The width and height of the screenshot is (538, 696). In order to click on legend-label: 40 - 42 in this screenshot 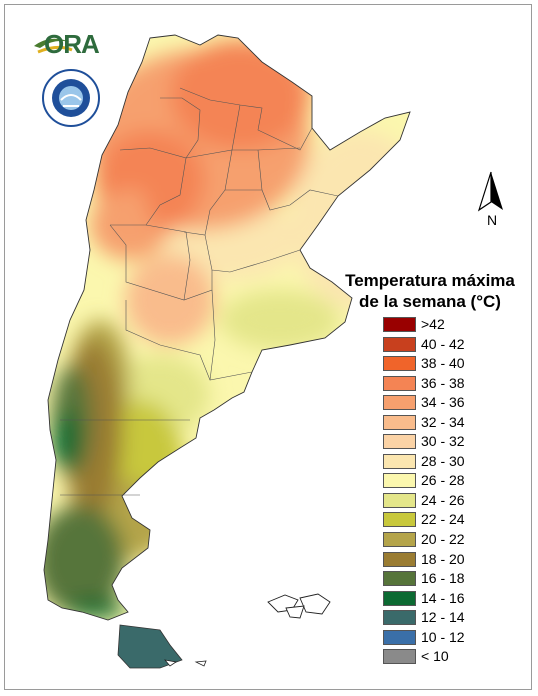, I will do `click(443, 343)`.